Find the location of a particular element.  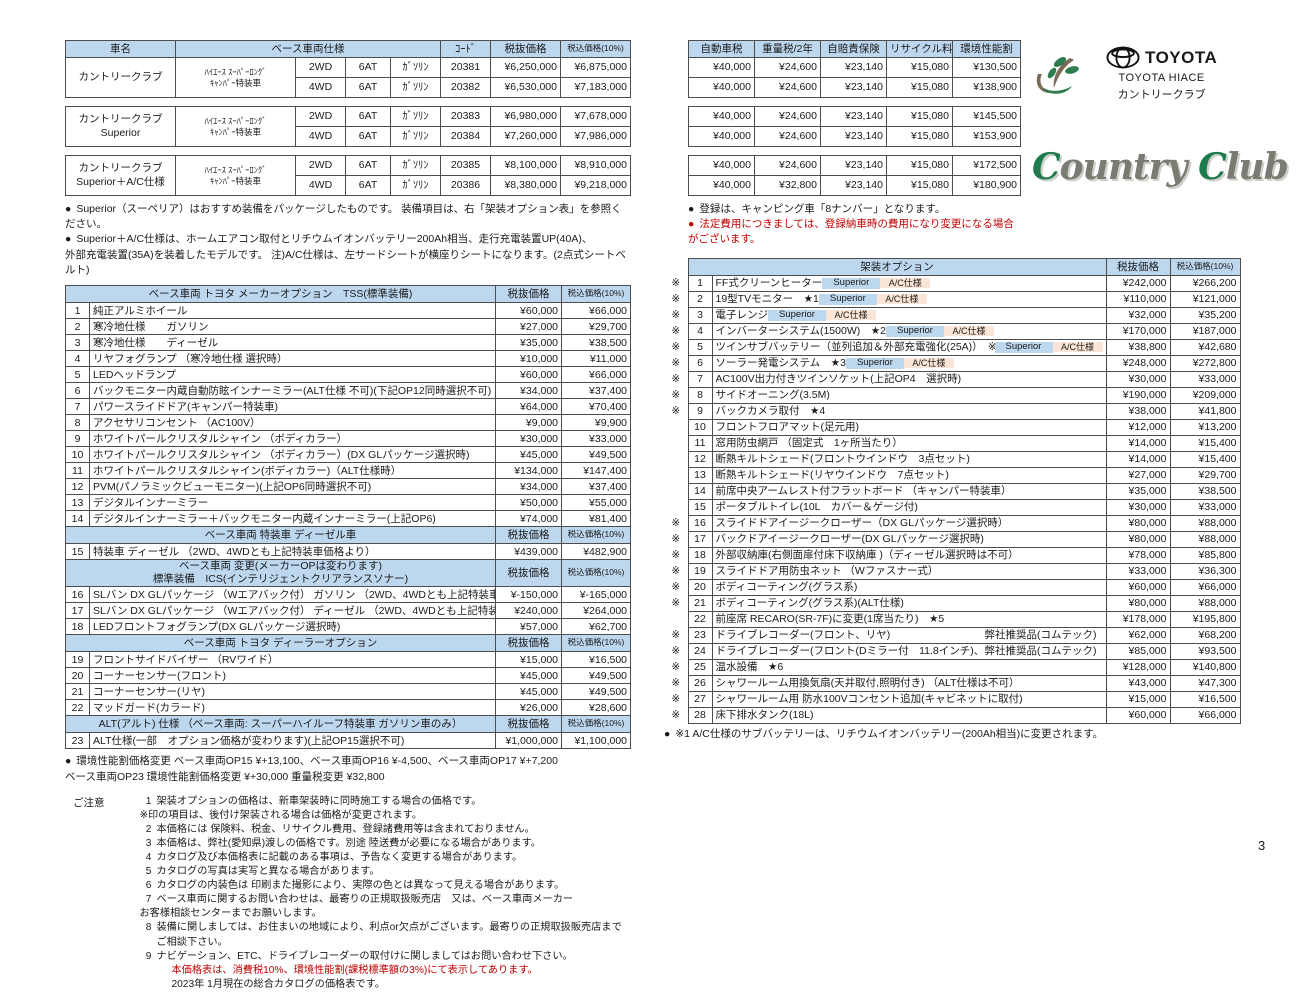

price-ex-tax: ¥128,000 is located at coordinates (1138, 667).